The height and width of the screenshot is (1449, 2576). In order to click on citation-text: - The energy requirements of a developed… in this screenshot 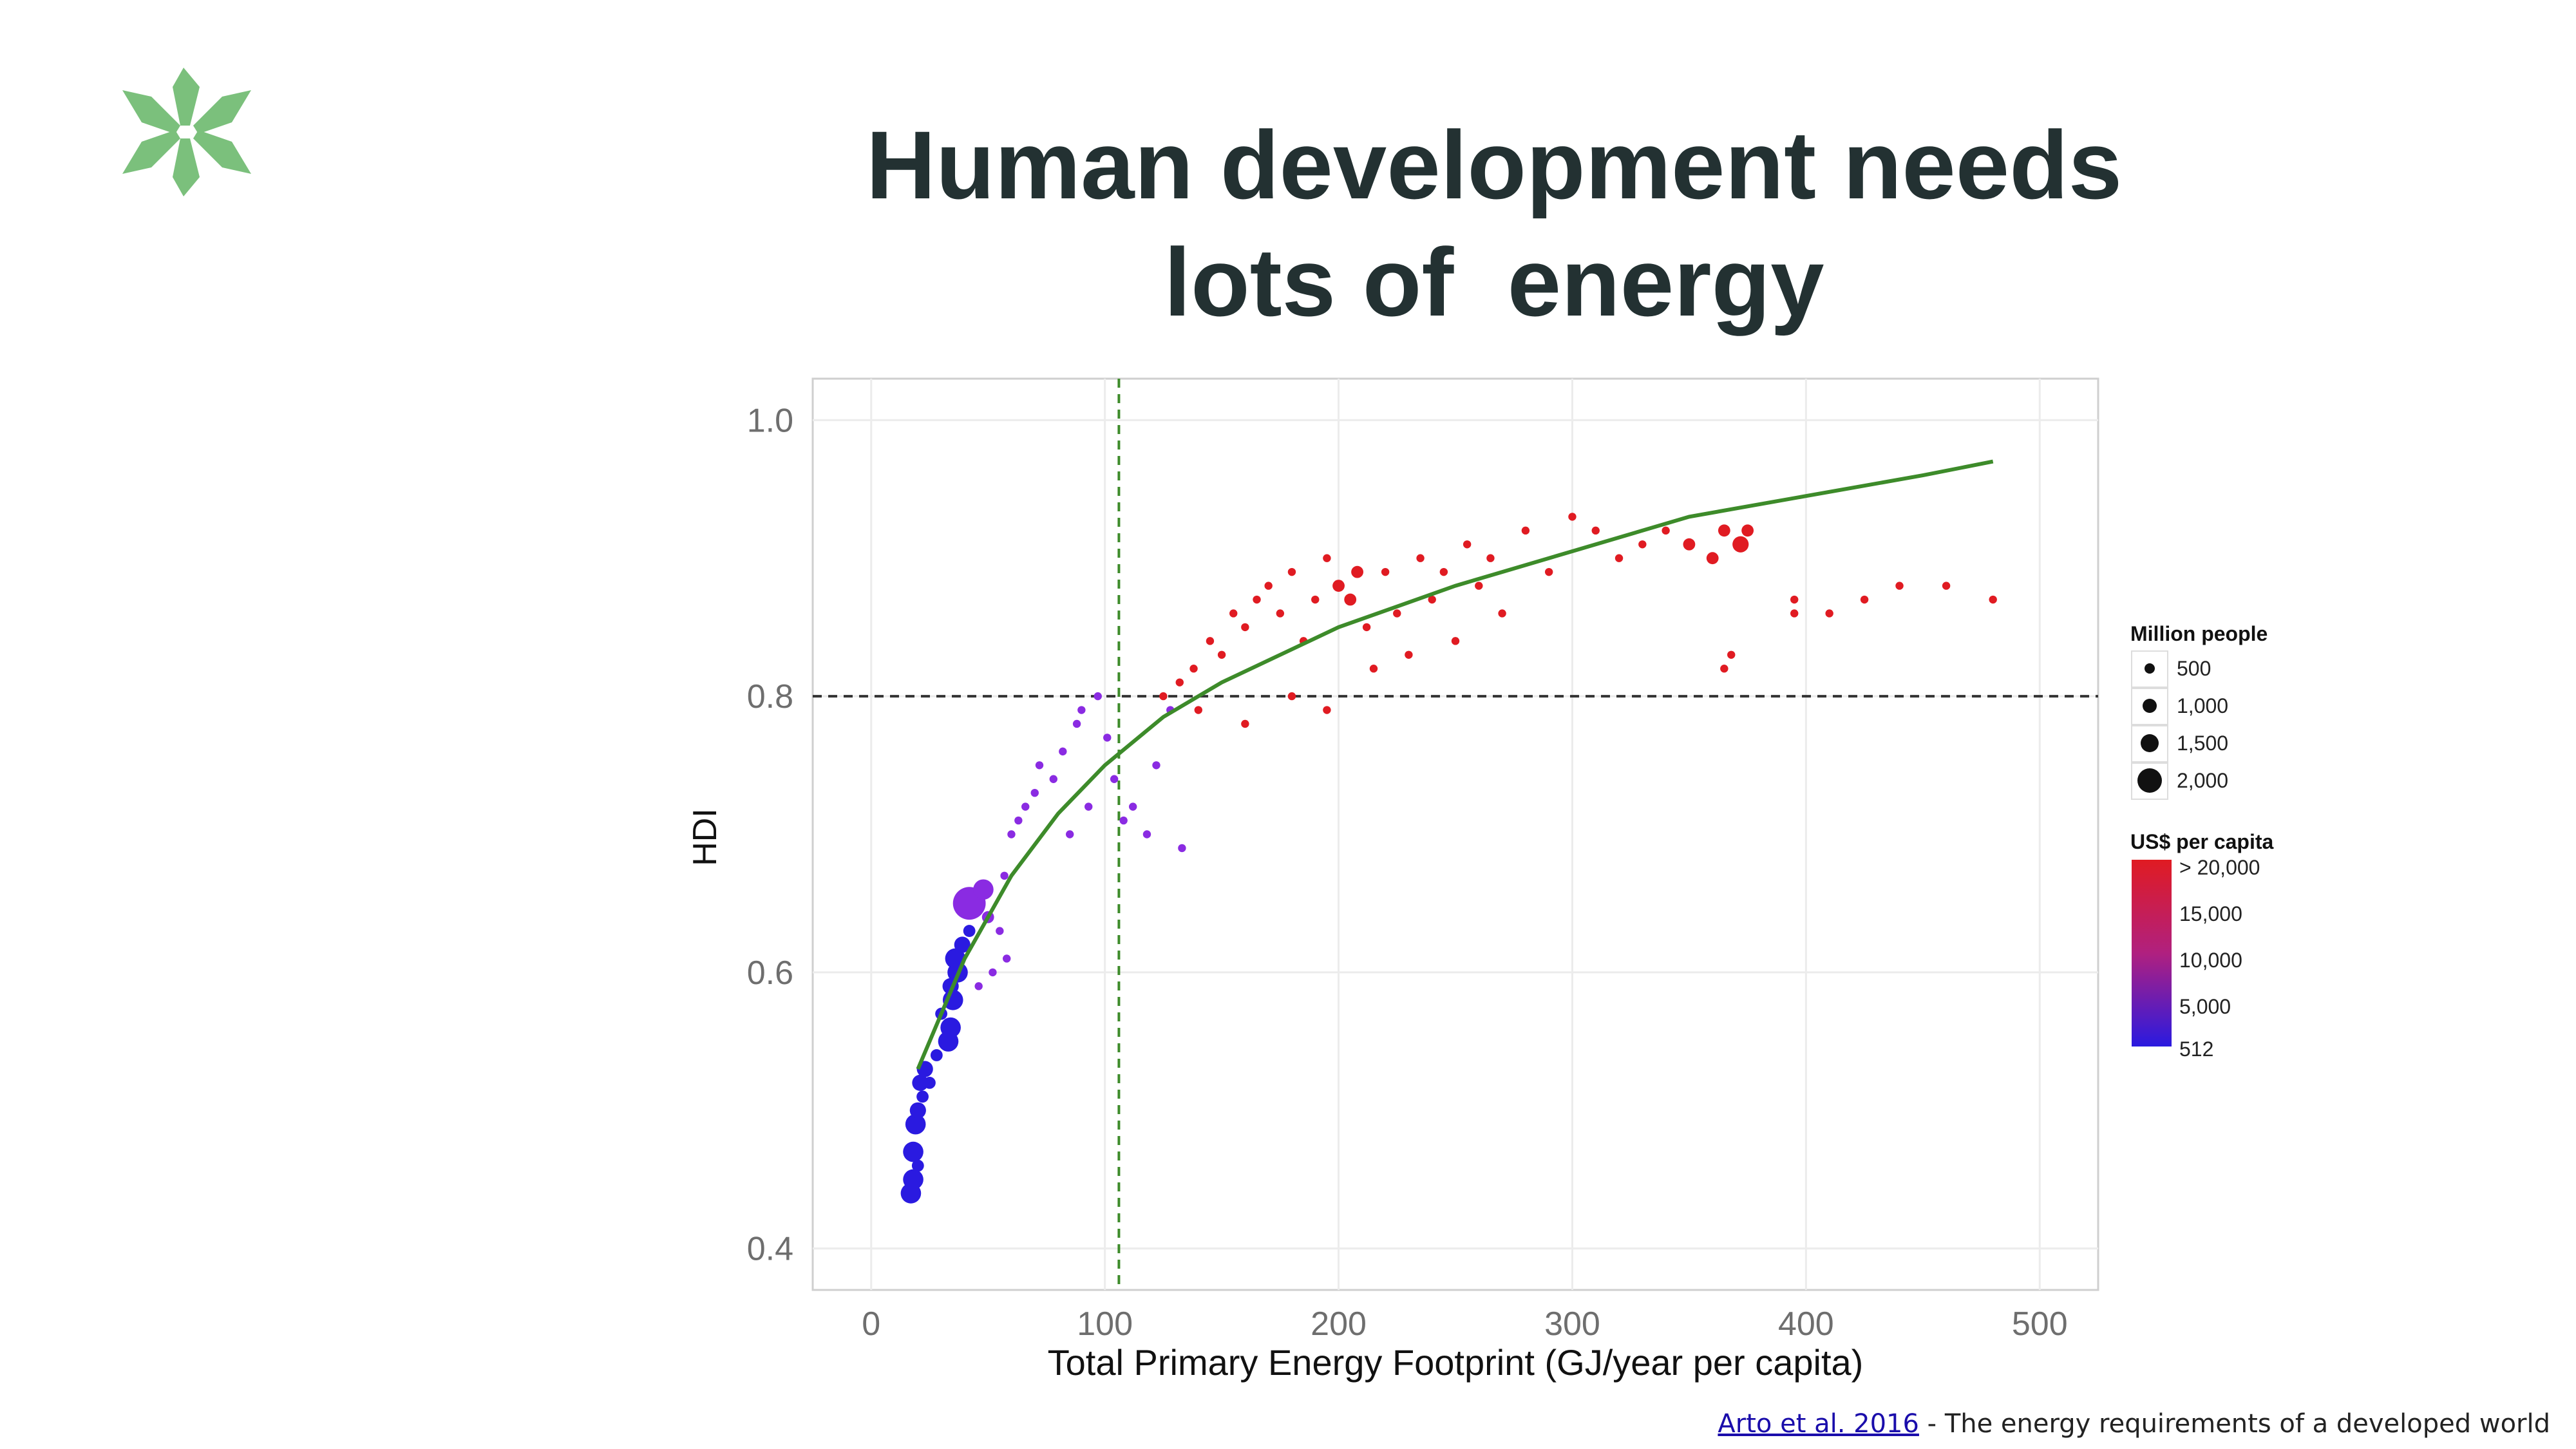, I will do `click(2234, 1424)`.